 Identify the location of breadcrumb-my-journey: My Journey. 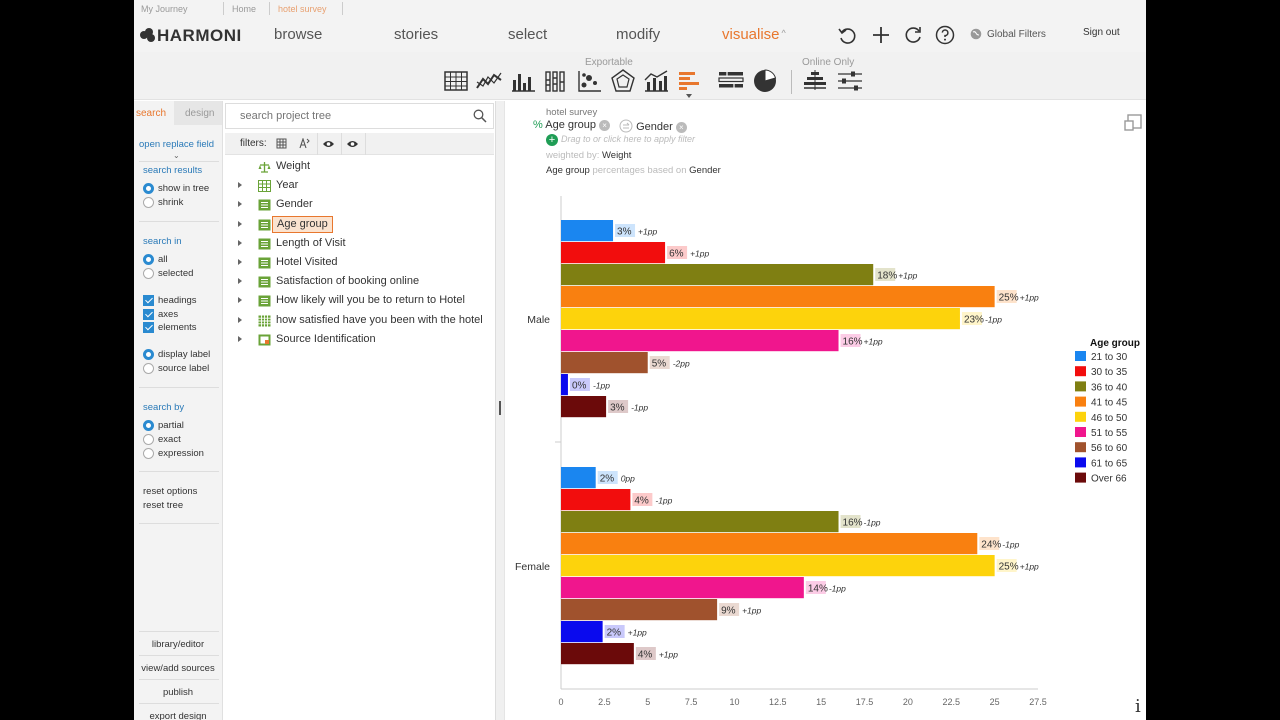
(164, 9).